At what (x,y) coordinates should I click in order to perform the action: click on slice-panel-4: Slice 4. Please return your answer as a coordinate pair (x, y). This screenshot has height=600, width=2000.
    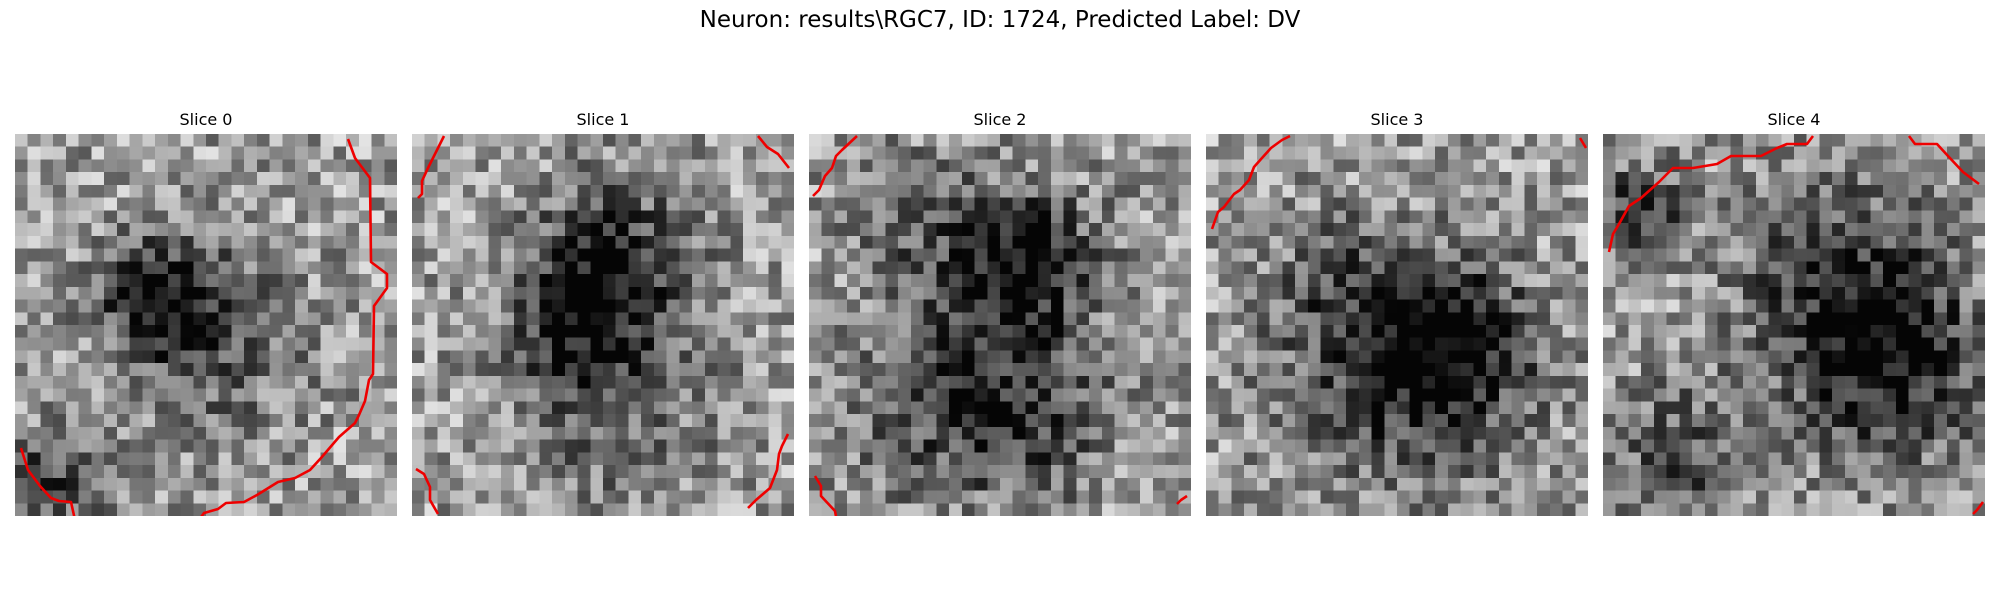
    Looking at the image, I should click on (1794, 314).